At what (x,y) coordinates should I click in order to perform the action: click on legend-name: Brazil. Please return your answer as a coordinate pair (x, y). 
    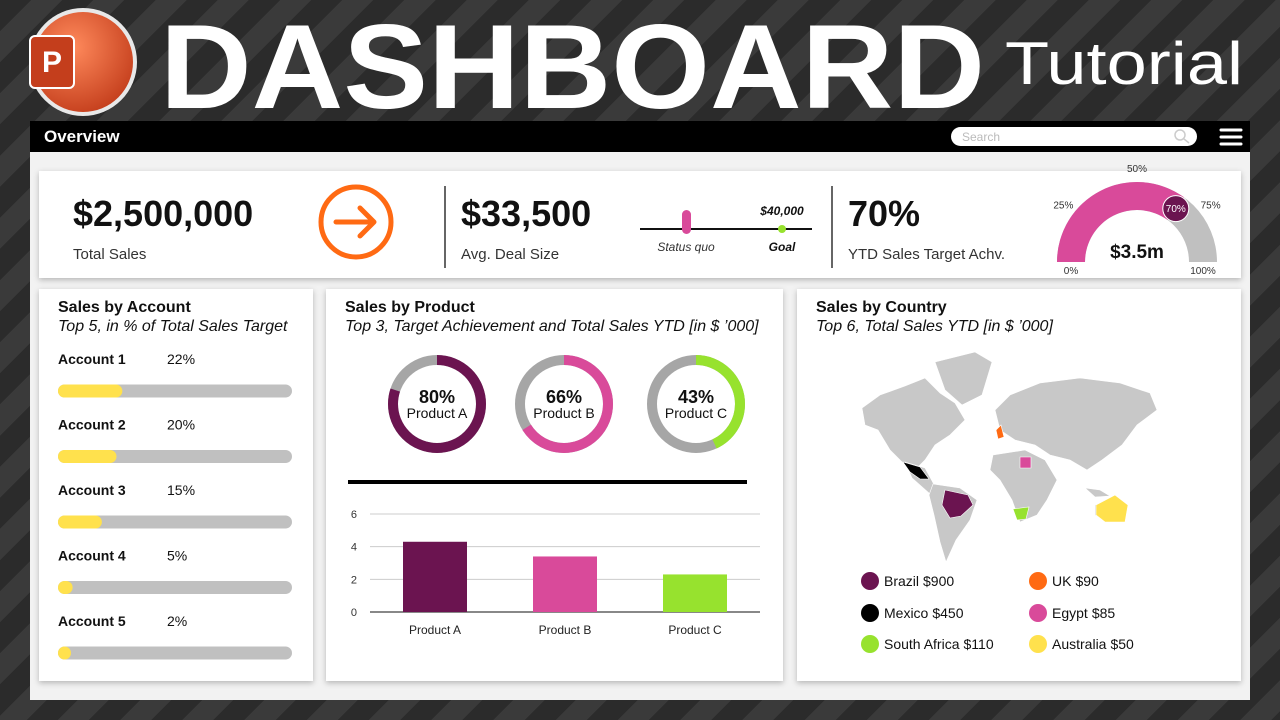
    Looking at the image, I should click on (901, 581).